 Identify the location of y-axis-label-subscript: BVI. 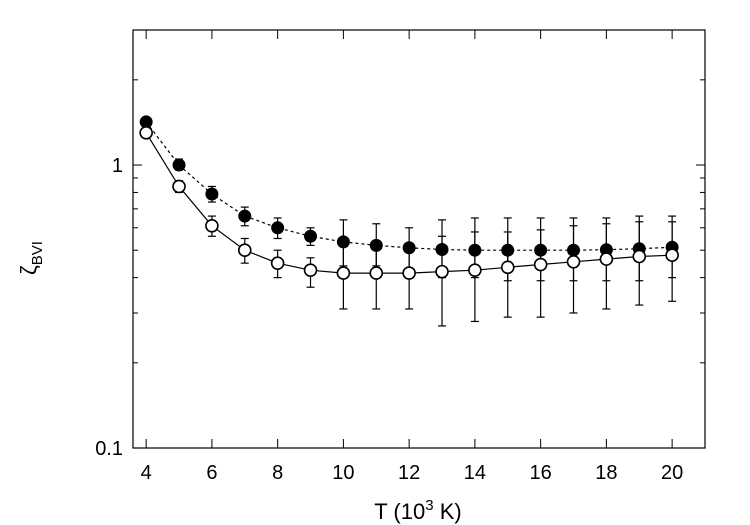
(37, 253).